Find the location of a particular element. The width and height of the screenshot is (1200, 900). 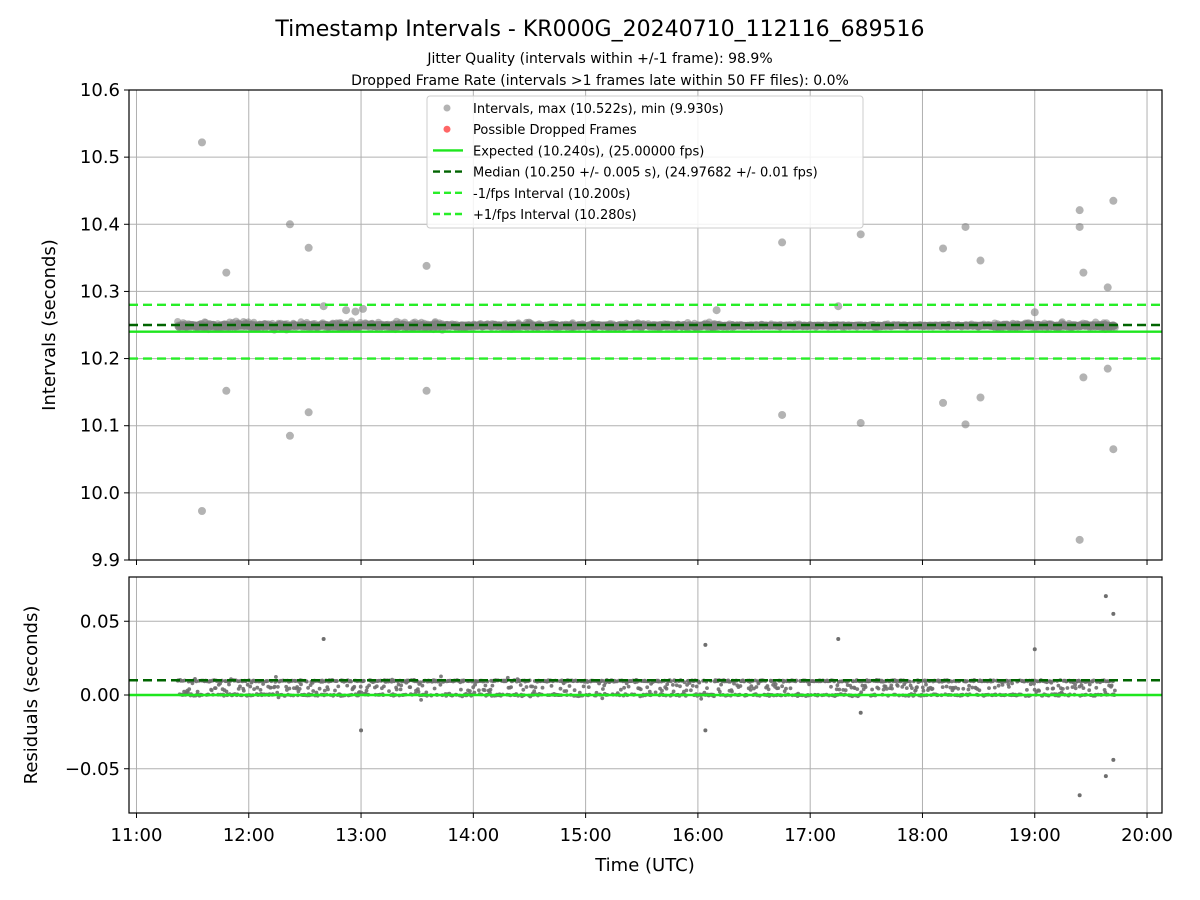

residuals-y-tick-label: −0.05 is located at coordinates (92, 769).